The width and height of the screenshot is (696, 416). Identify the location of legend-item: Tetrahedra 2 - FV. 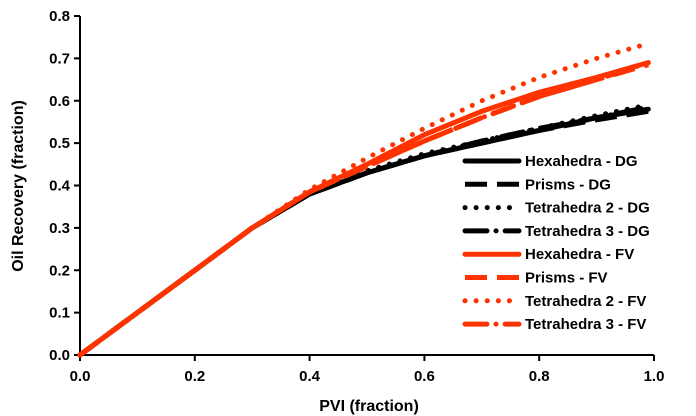
(554, 301).